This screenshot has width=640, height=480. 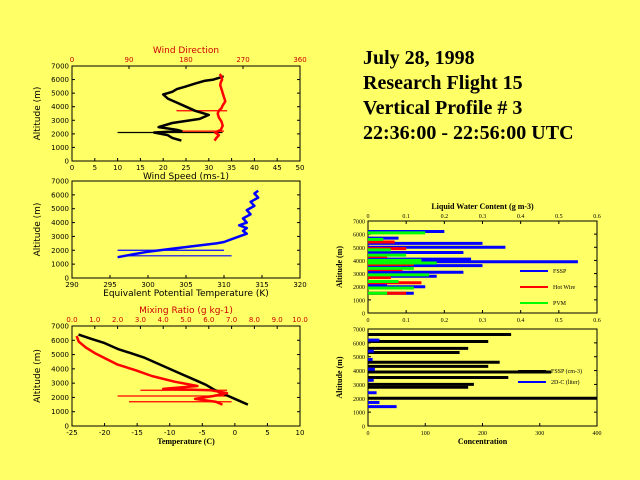 I want to click on theta-frame, so click(x=186, y=229).